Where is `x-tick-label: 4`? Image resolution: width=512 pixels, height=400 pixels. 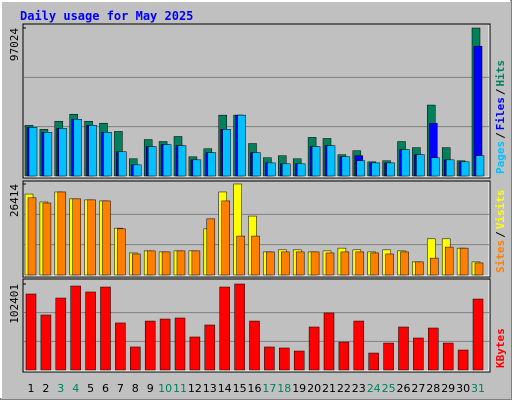
x-tick-label: 4 is located at coordinates (75, 388).